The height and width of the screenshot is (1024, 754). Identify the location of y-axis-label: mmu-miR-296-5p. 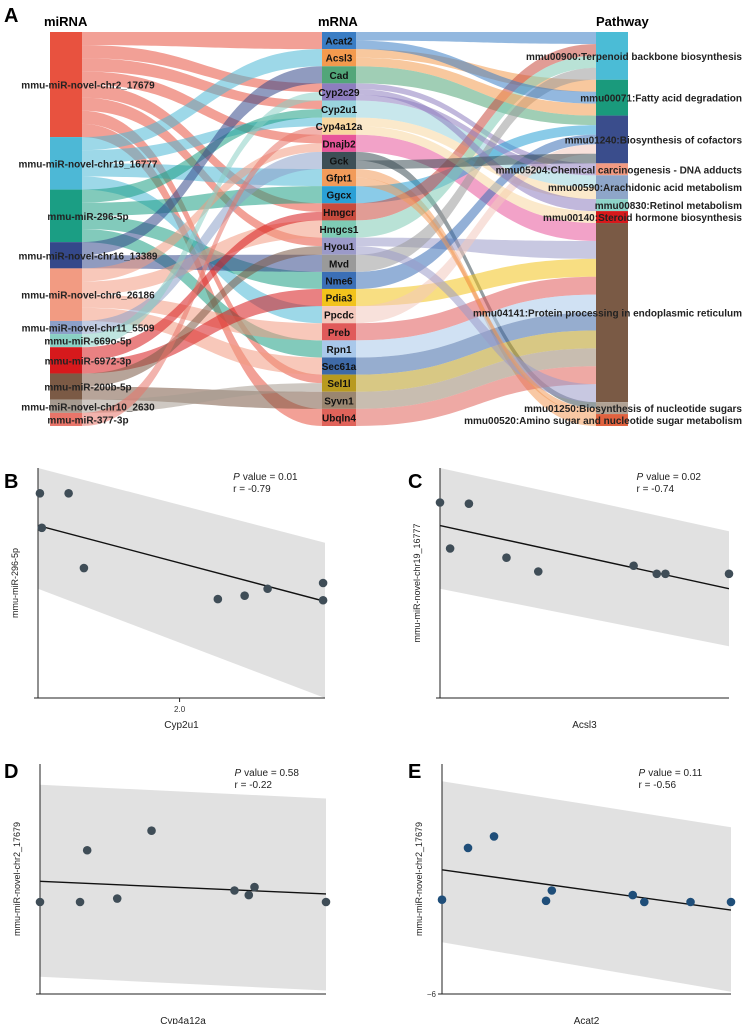
(15, 583).